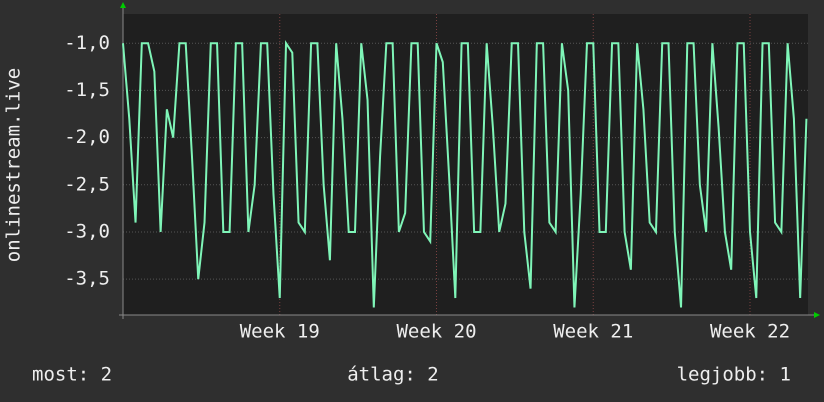  Describe the element at coordinates (87, 184) in the screenshot. I see `y-tick-label: -2,5` at that location.